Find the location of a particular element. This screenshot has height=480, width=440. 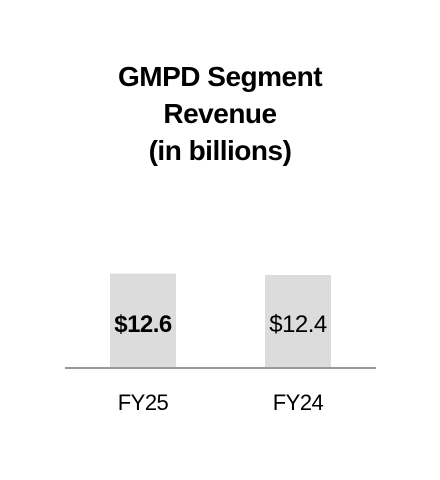

chart-title-line-2: Revenue is located at coordinates (220, 113).